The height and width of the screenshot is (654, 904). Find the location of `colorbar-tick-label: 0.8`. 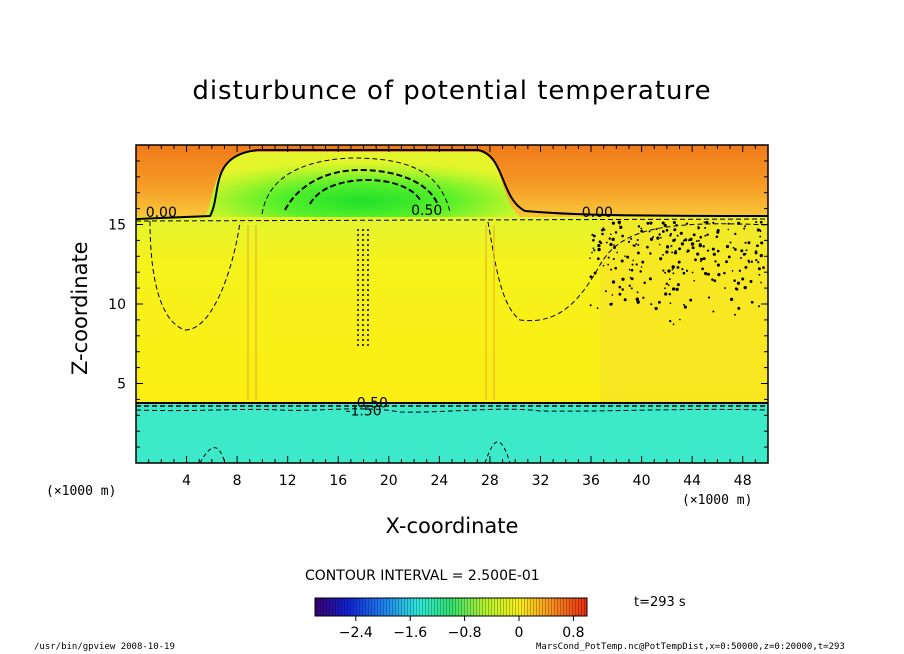

colorbar-tick-label: 0.8 is located at coordinates (573, 633).